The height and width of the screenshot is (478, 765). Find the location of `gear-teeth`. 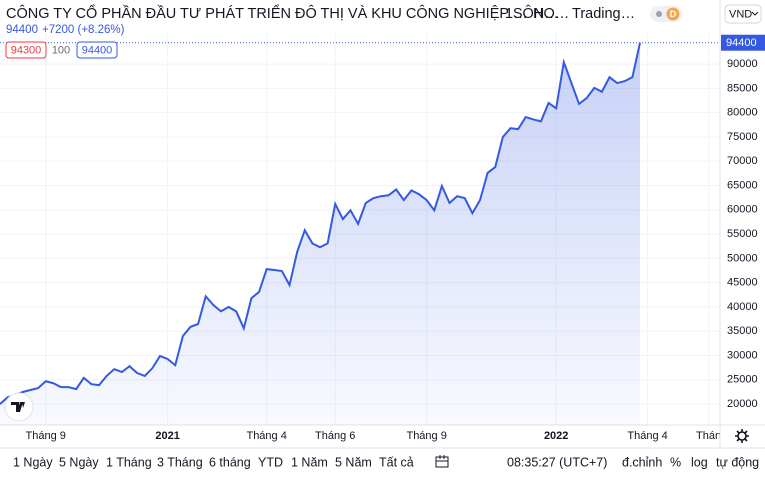

gear-teeth is located at coordinates (742, 436).